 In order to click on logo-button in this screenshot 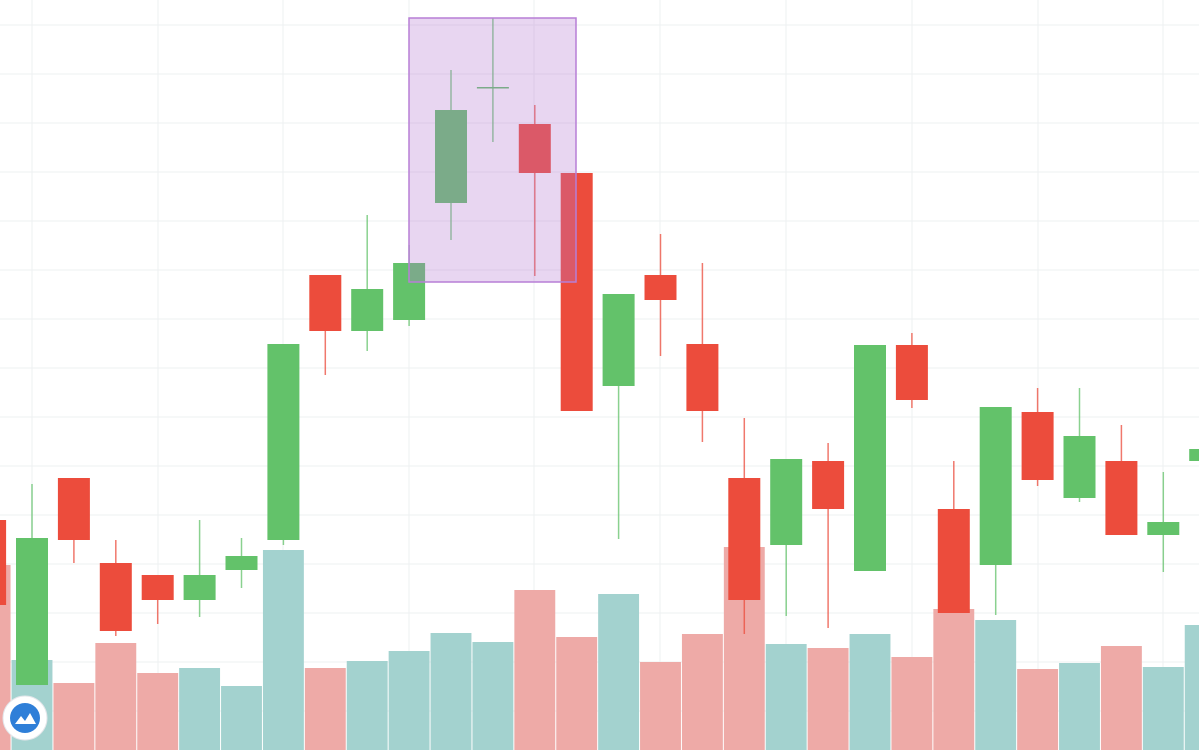, I will do `click(25, 718)`.